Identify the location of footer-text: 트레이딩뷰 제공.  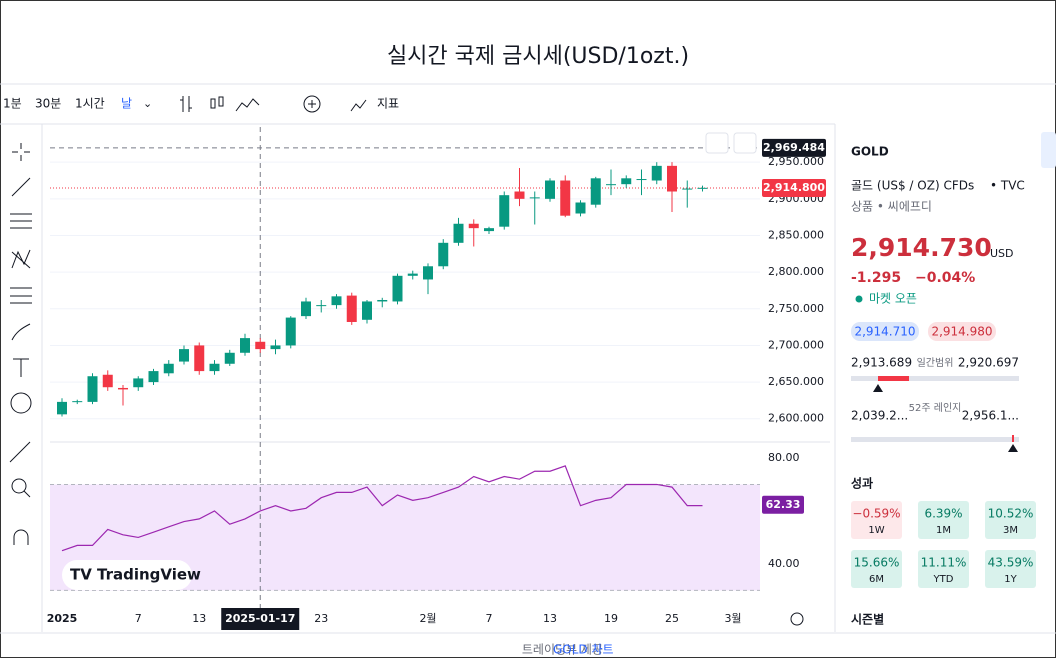
(562, 650).